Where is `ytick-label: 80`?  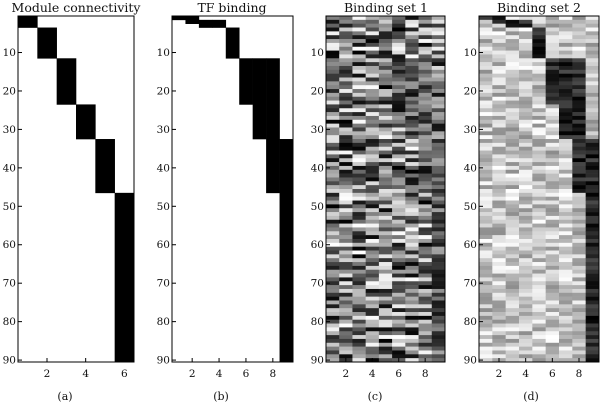 ytick-label: 80 is located at coordinates (470, 322).